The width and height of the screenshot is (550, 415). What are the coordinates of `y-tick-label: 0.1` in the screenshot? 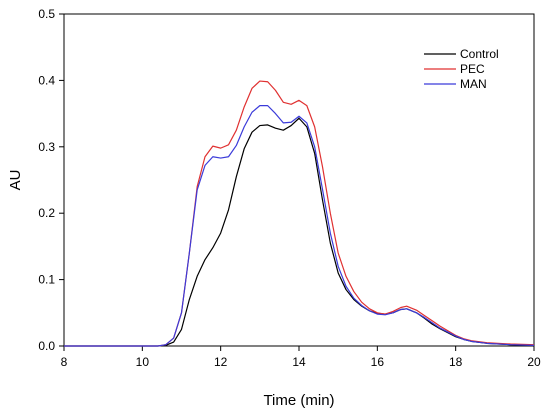 It's located at (46, 280).